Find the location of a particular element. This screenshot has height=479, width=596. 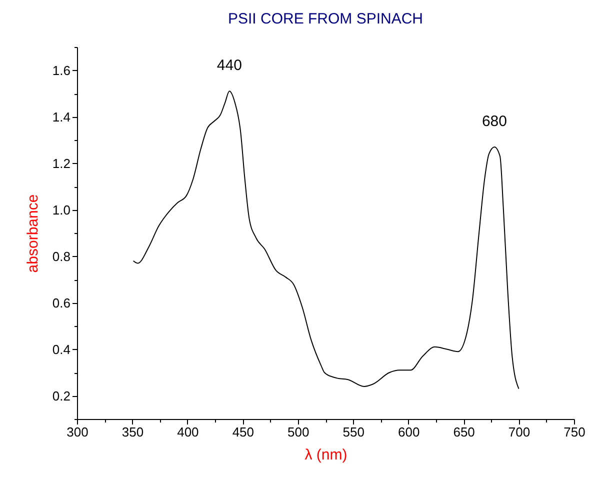

y-axis-title: absorbance is located at coordinates (33, 233).